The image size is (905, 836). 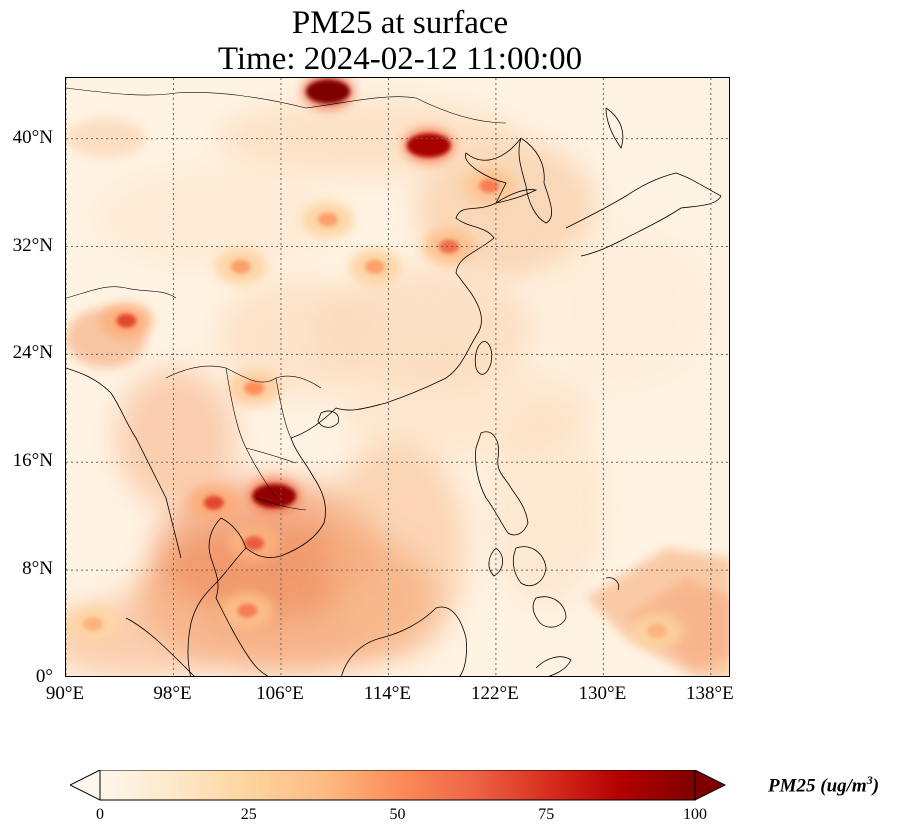 I want to click on latitude-tick-label: 8°N, so click(x=37, y=569).